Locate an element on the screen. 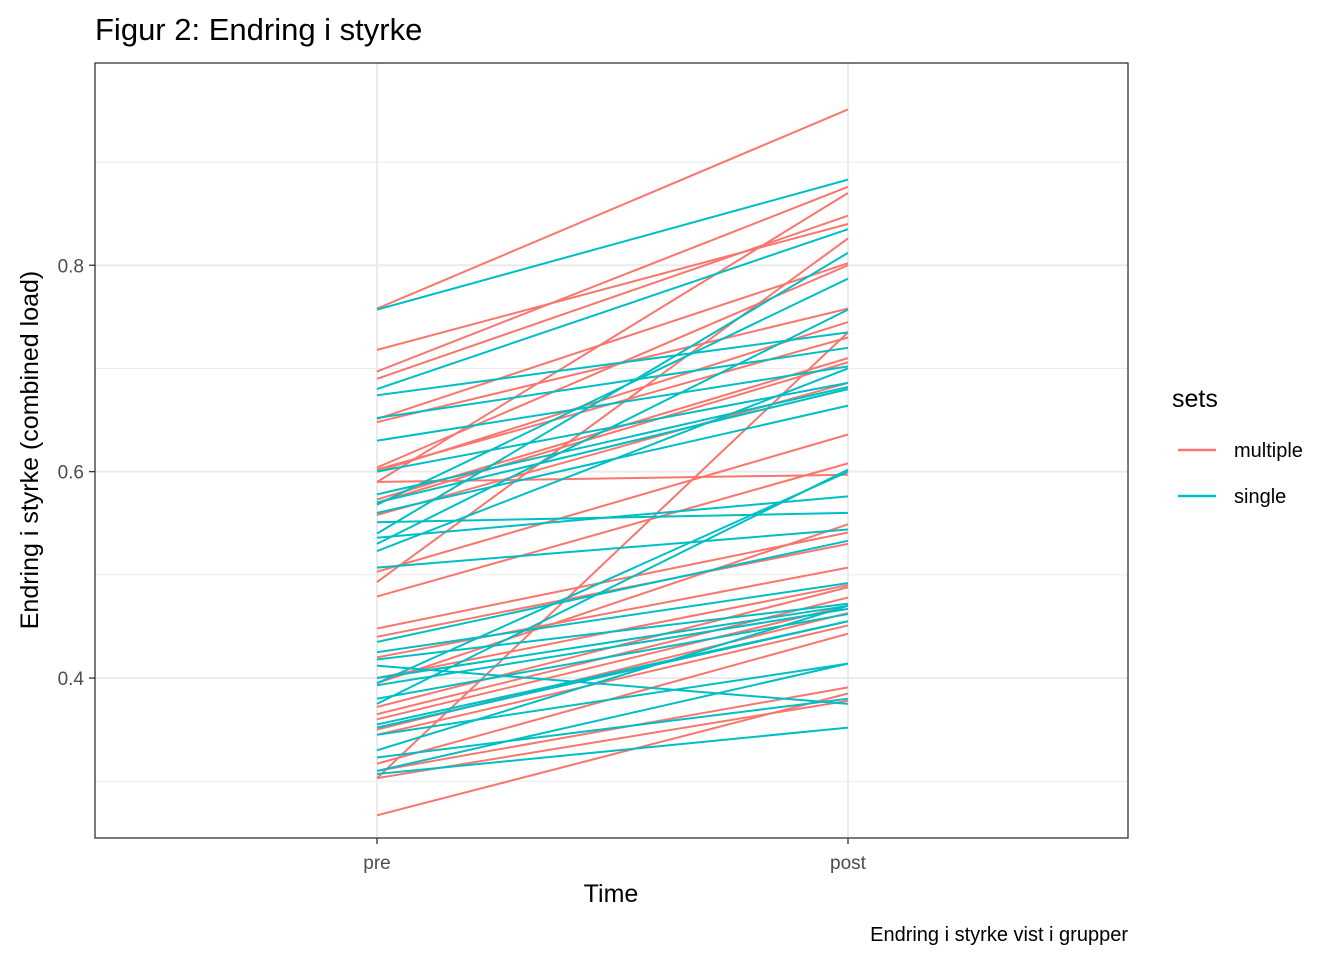 Image resolution: width=1344 pixels, height=960 pixels. chart-caption: Endring i styrke vist i grupper is located at coordinates (999, 935).